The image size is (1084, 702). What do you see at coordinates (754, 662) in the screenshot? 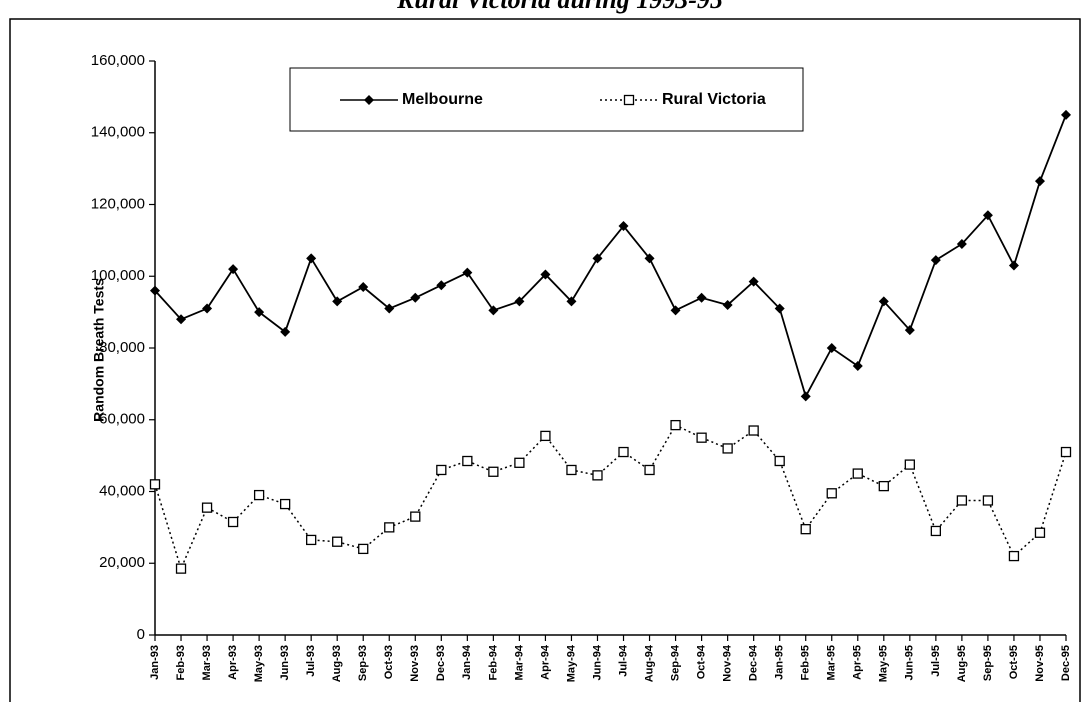
I see `x-tick-label: Dec-94` at bounding box center [754, 662].